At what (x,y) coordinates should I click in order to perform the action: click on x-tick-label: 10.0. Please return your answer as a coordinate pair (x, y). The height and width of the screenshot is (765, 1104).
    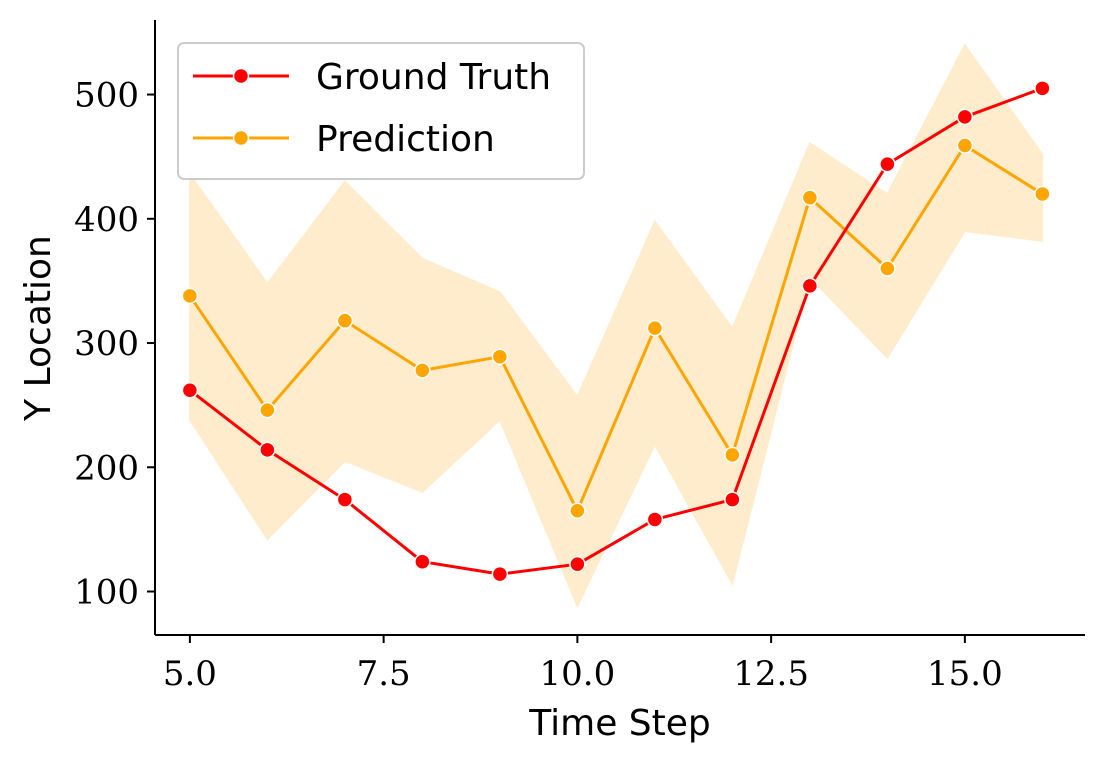
    Looking at the image, I should click on (578, 674).